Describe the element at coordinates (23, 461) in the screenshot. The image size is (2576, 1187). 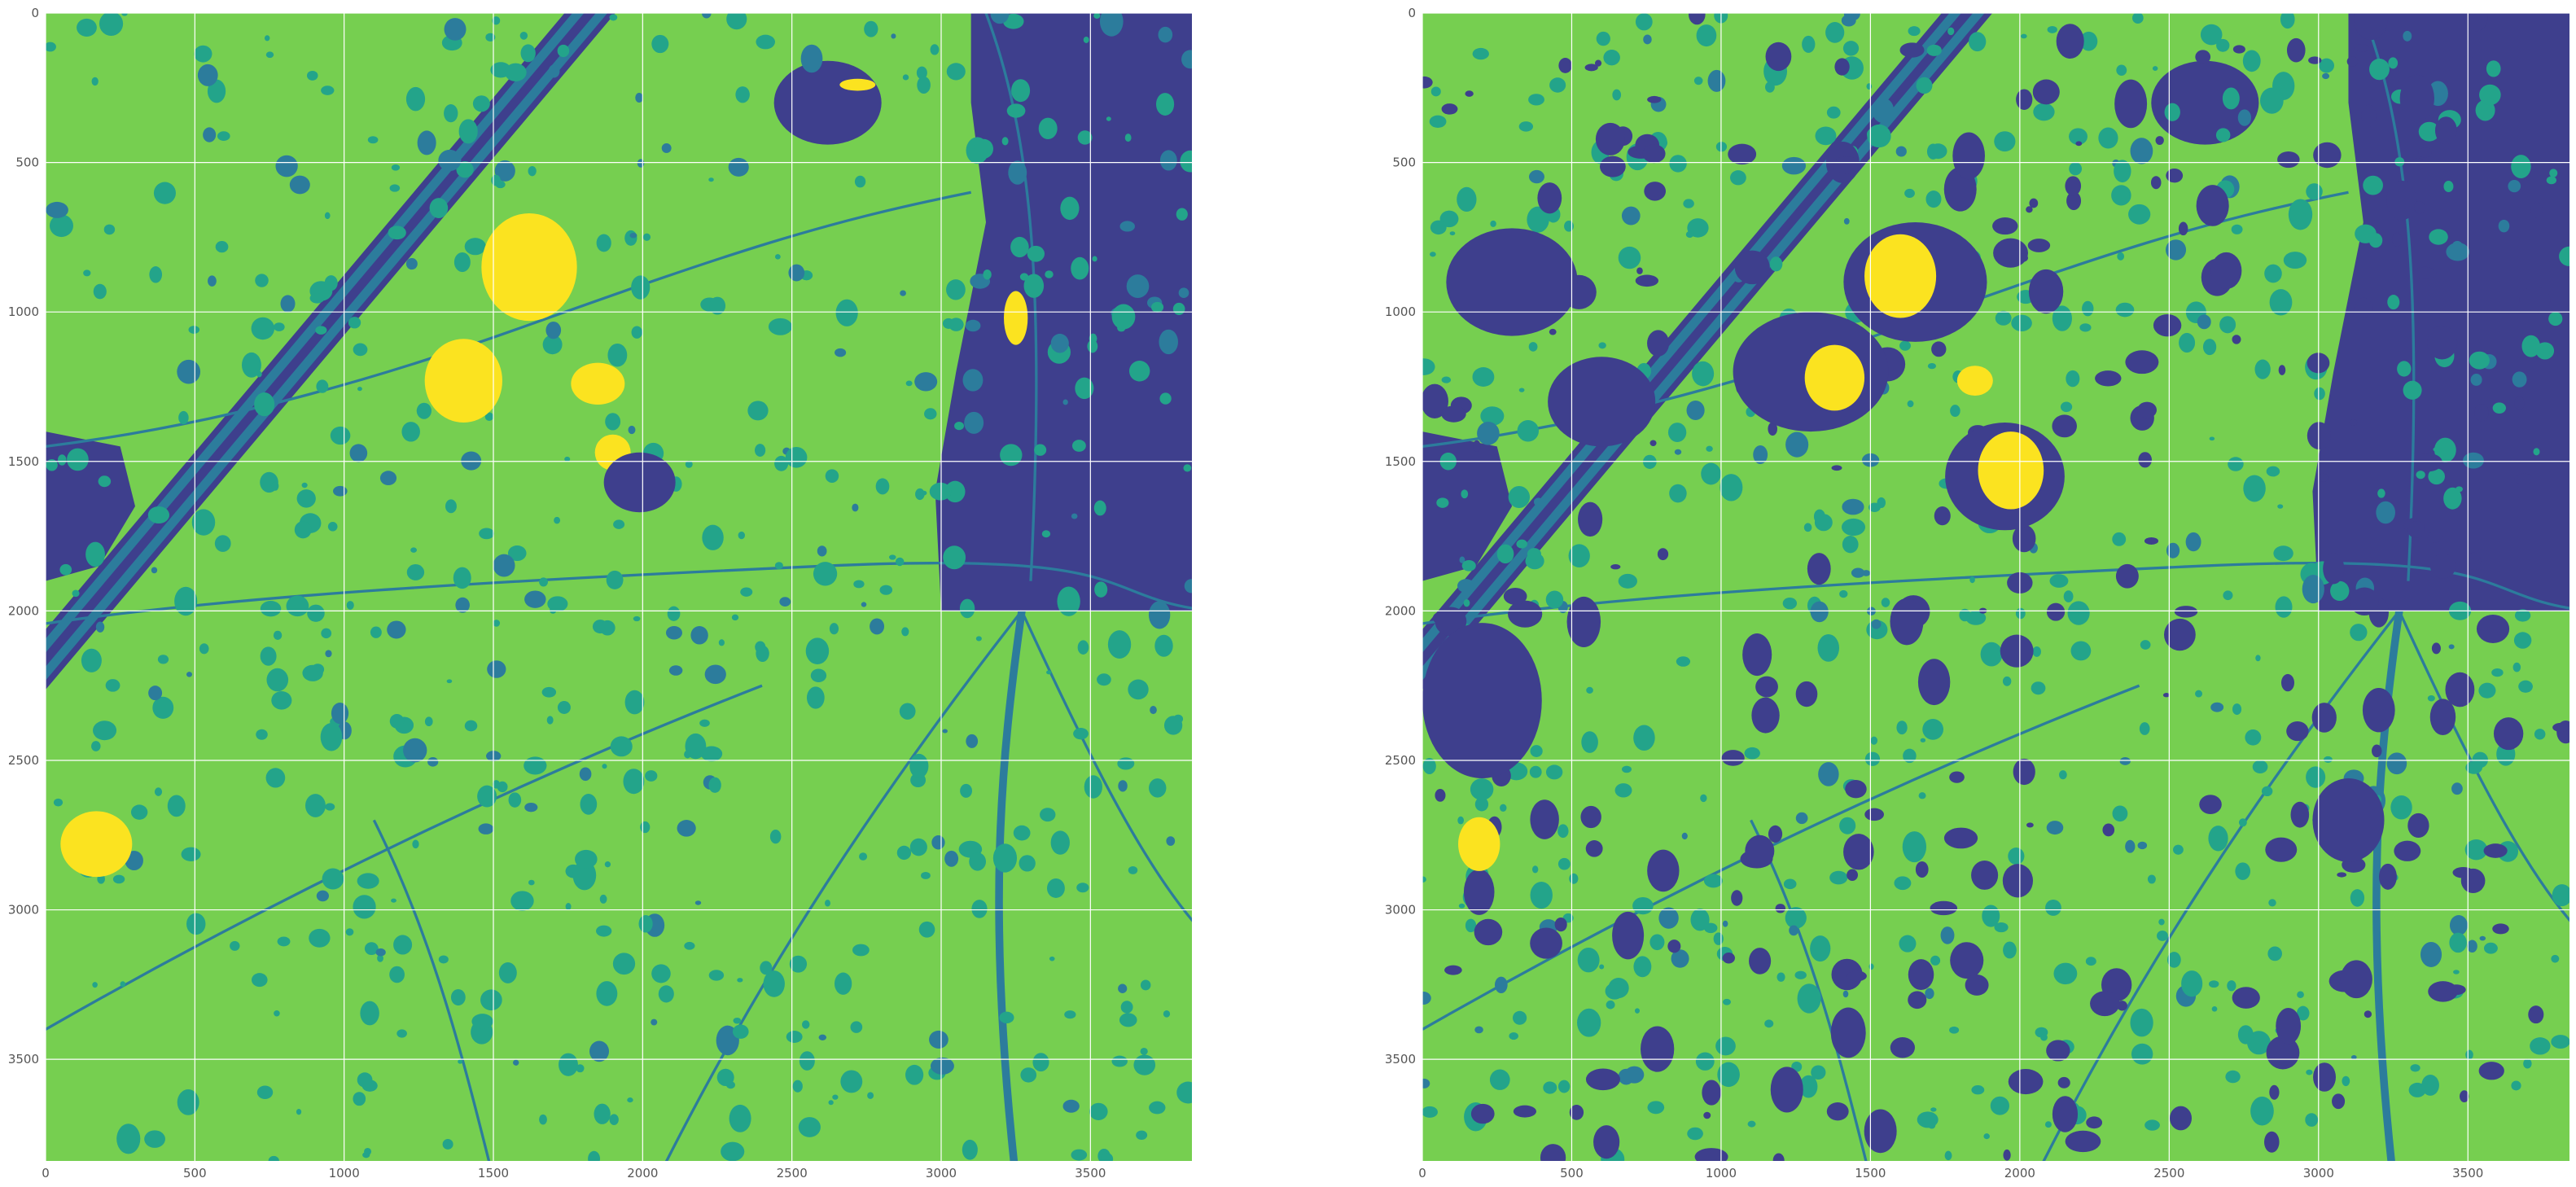
I see `y-tick-label: 1500` at that location.